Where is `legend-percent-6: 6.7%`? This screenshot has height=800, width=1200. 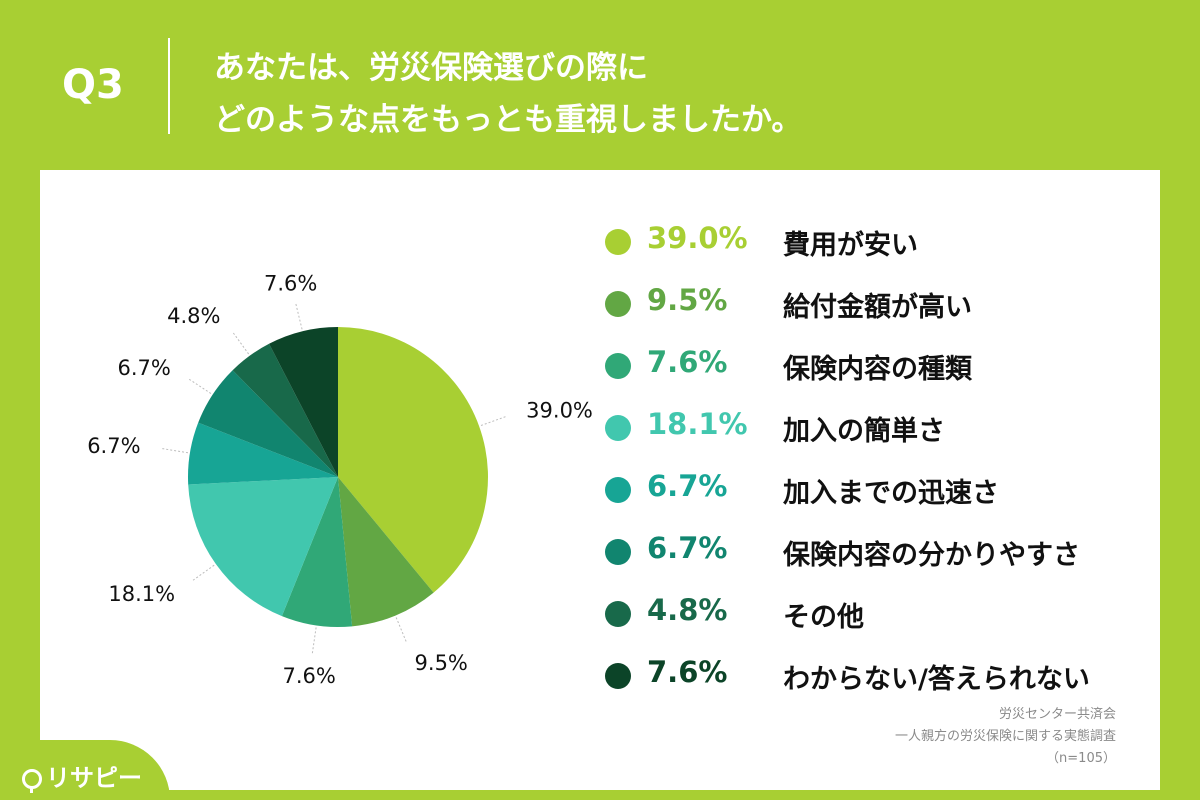 legend-percent-6: 6.7% is located at coordinates (687, 548).